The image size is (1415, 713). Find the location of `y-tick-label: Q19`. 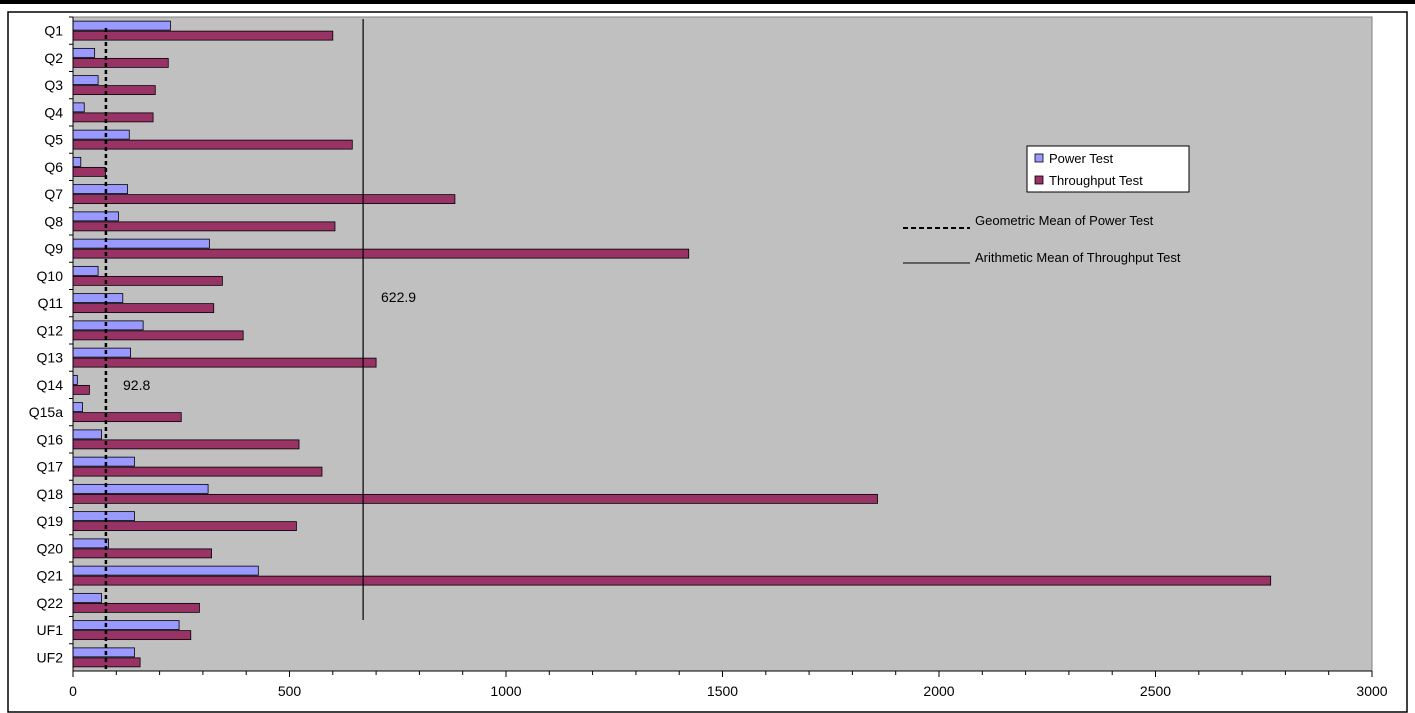

y-tick-label: Q19 is located at coordinates (50, 521).